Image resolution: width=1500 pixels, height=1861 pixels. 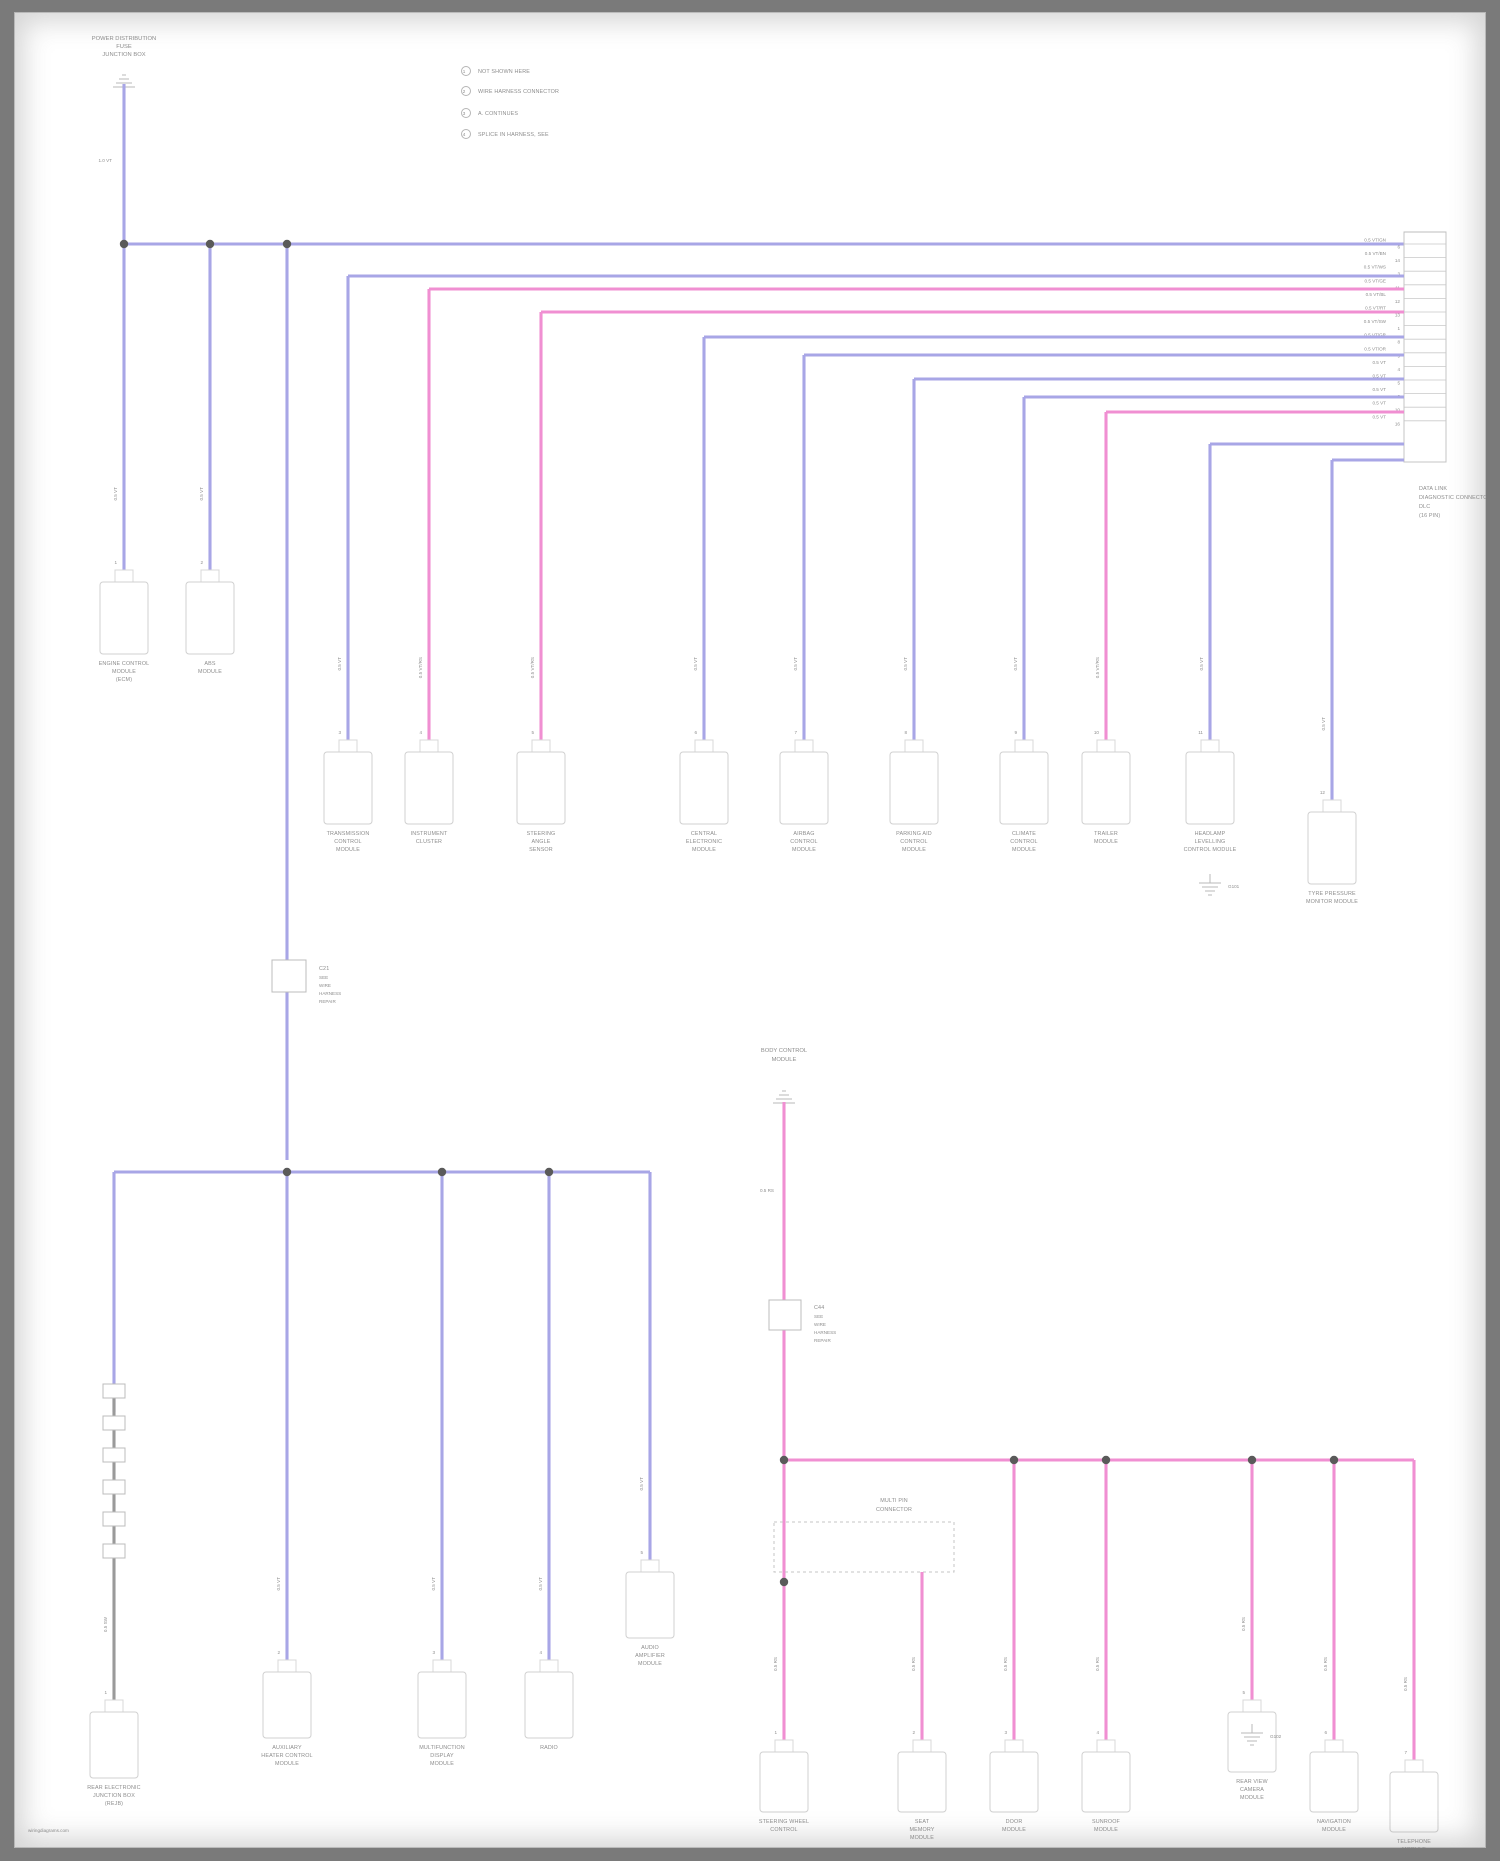 I want to click on module-r7: 0.5 RS 7 TELEPHONE MODULE, so click(x=1414, y=1762).